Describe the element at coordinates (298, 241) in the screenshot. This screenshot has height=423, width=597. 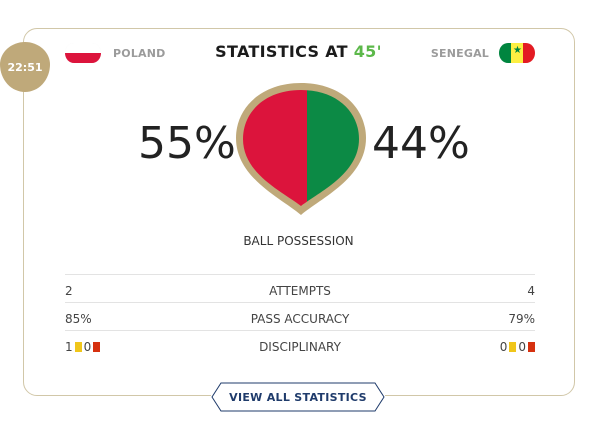
I see `ball-possession-label: BALL POSSESSION` at that location.